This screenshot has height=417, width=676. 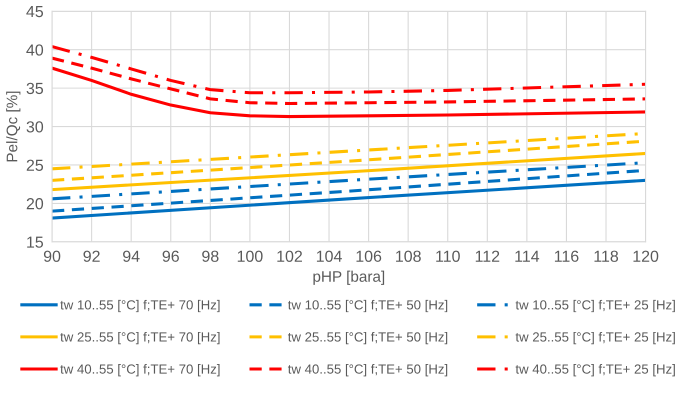 What do you see at coordinates (645, 256) in the screenshot?
I see `x-tick-label: 120` at bounding box center [645, 256].